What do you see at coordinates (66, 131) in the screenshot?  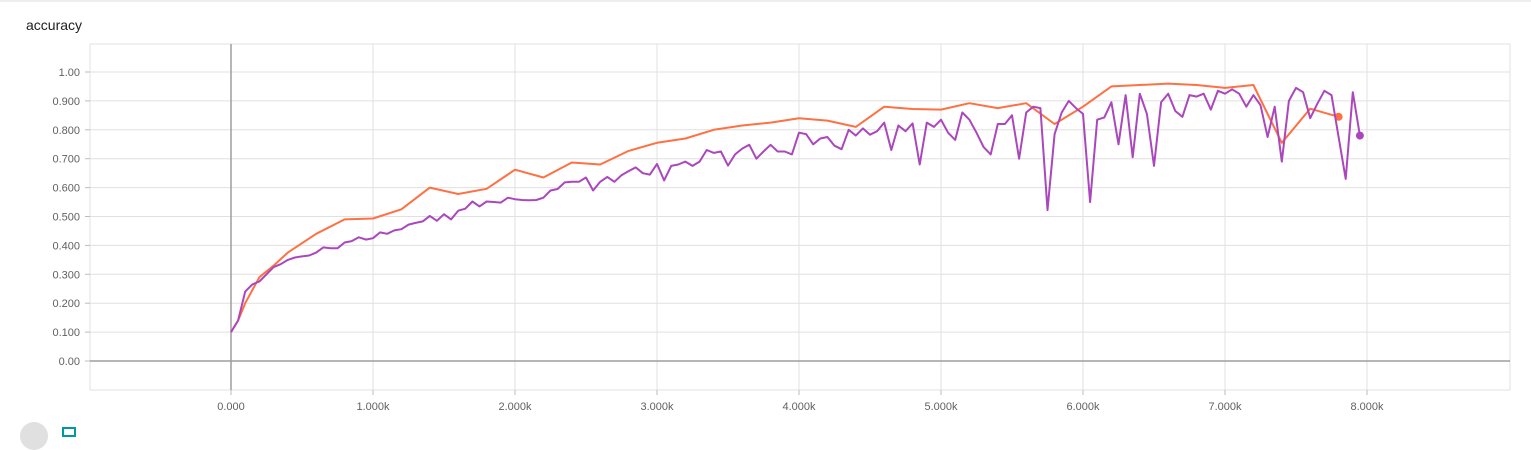 I see `y-tick-label: 0.800` at bounding box center [66, 131].